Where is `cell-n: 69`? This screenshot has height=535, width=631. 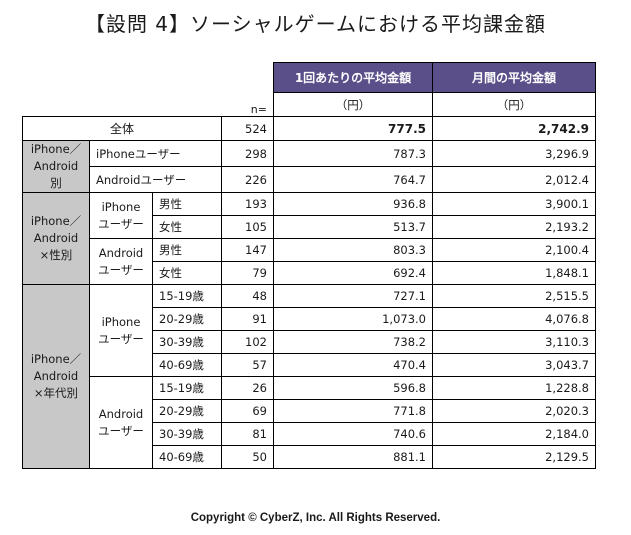
cell-n: 69 is located at coordinates (247, 411).